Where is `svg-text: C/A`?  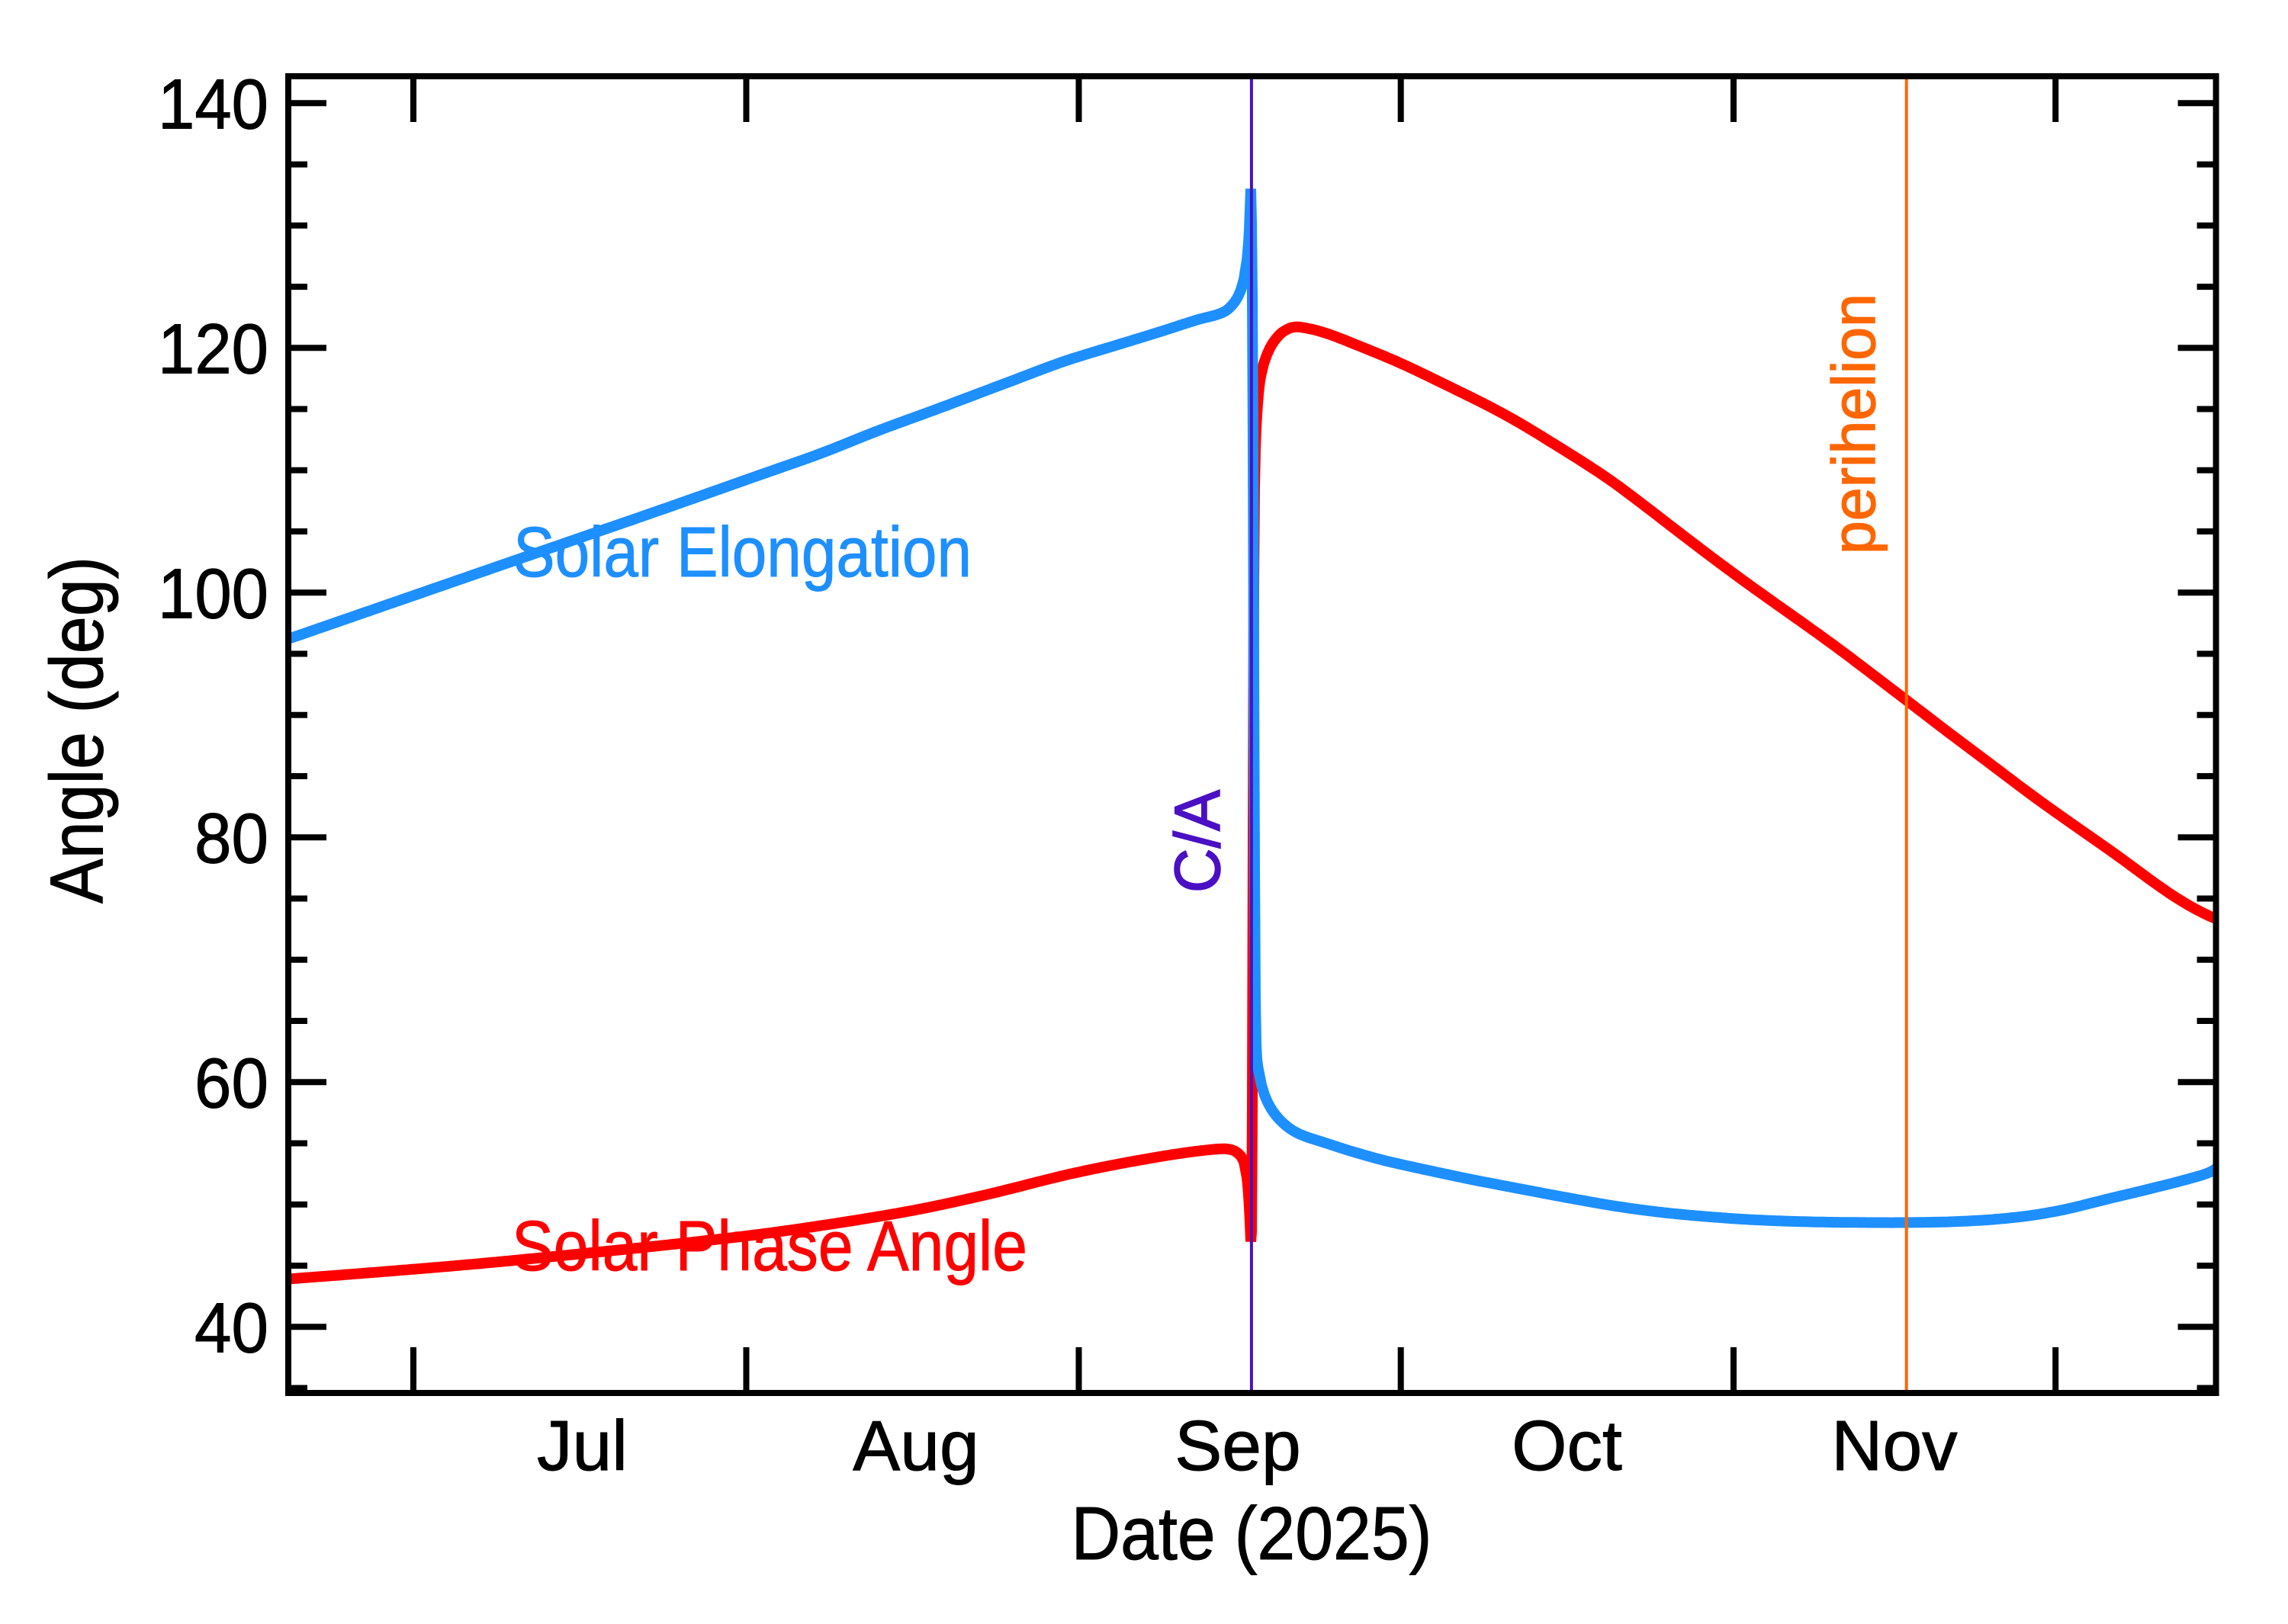 svg-text: C/A is located at coordinates (1197, 841).